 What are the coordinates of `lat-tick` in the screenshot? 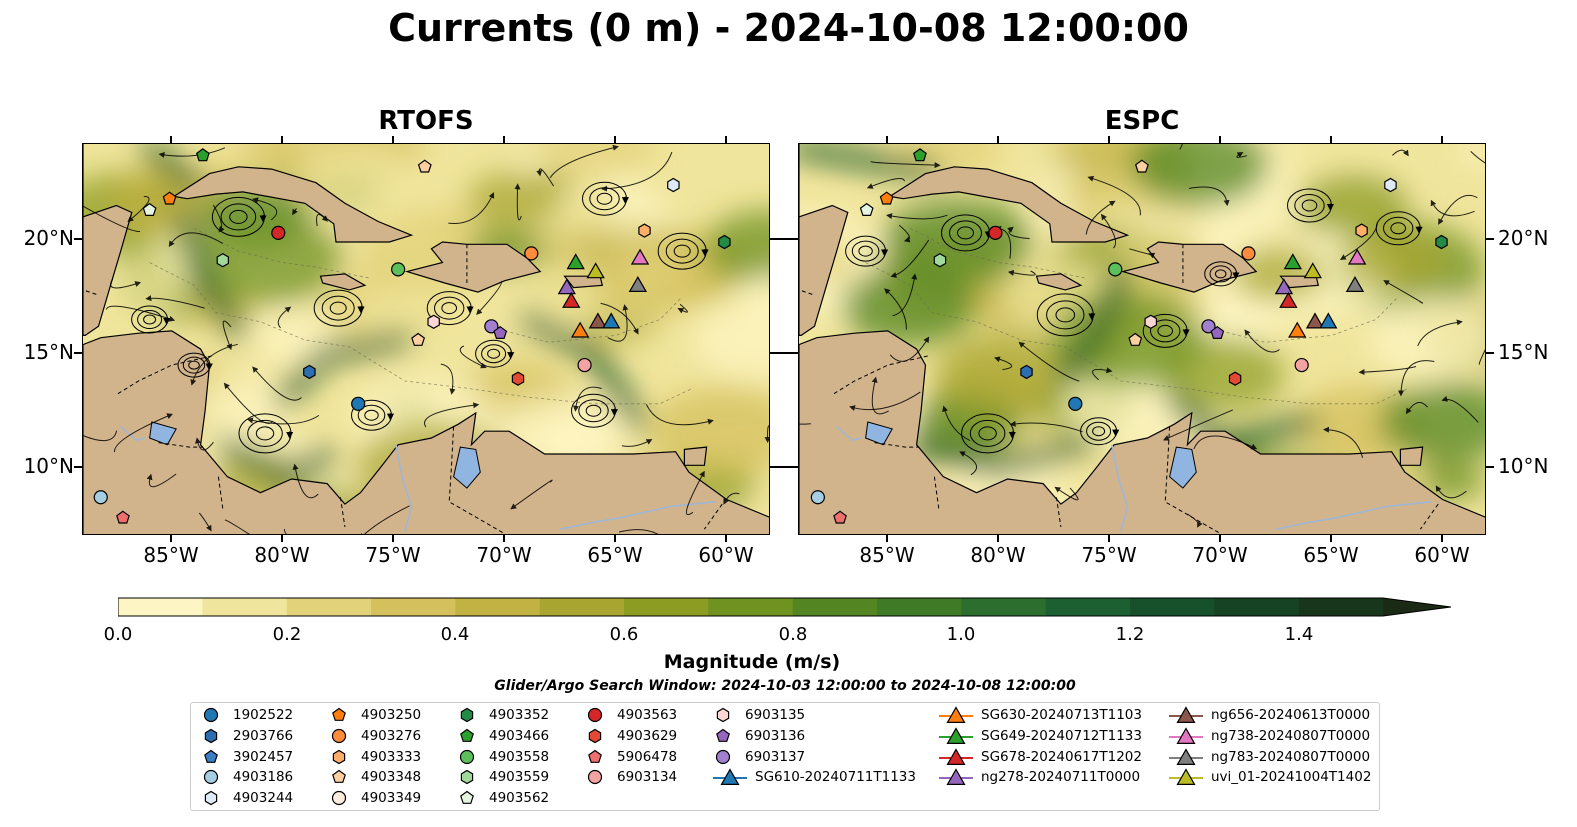 It's located at (1490, 467).